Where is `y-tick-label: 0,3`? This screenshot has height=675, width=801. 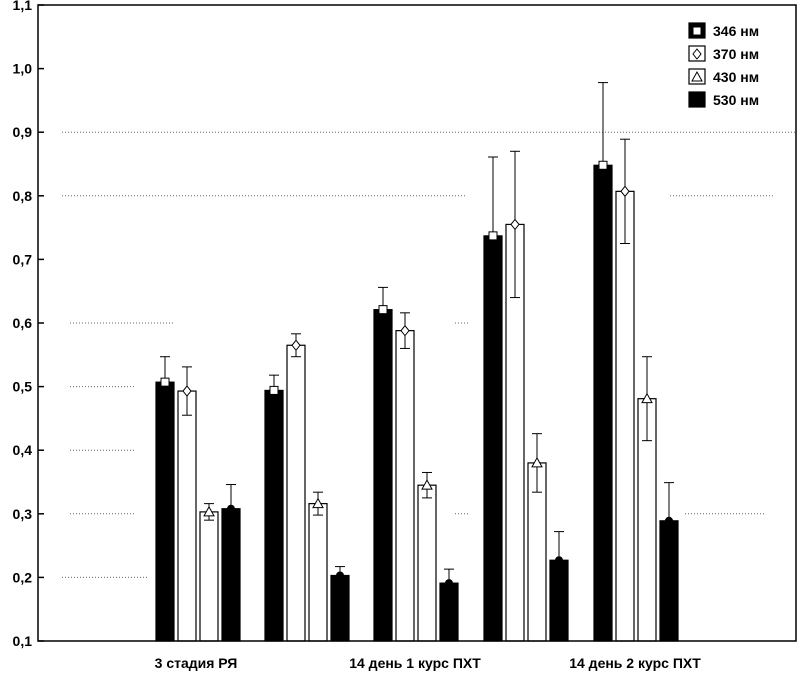 y-tick-label: 0,3 is located at coordinates (23, 514).